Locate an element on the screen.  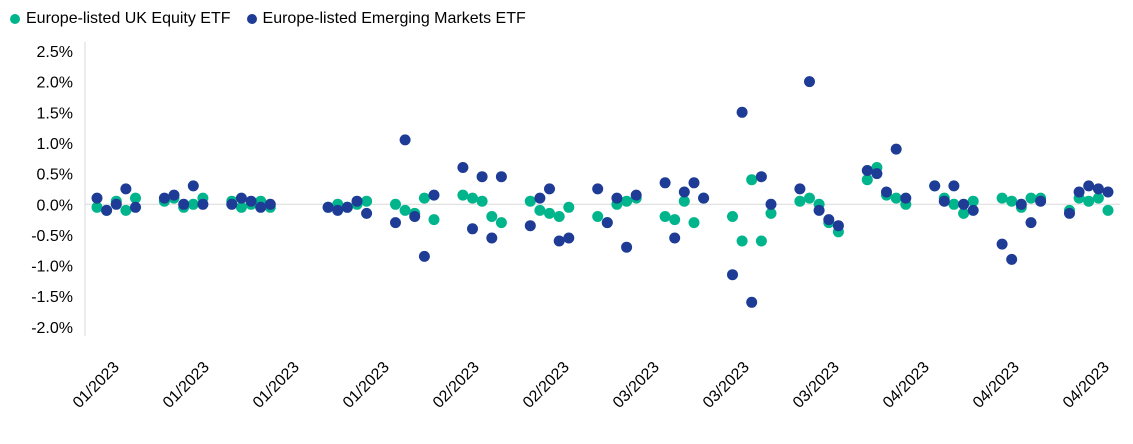
legend-marker-emerging-markets-icon is located at coordinates (251, 19).